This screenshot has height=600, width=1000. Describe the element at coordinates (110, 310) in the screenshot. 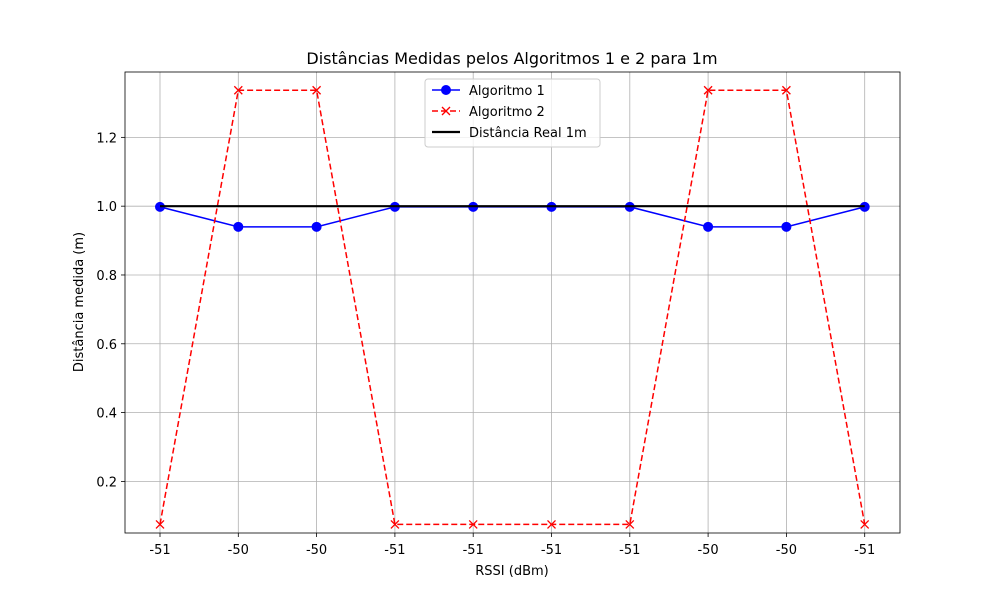

I see `y-axis-ticks: 0.2 0.4 0.6 0.8 1.0 1.2` at that location.